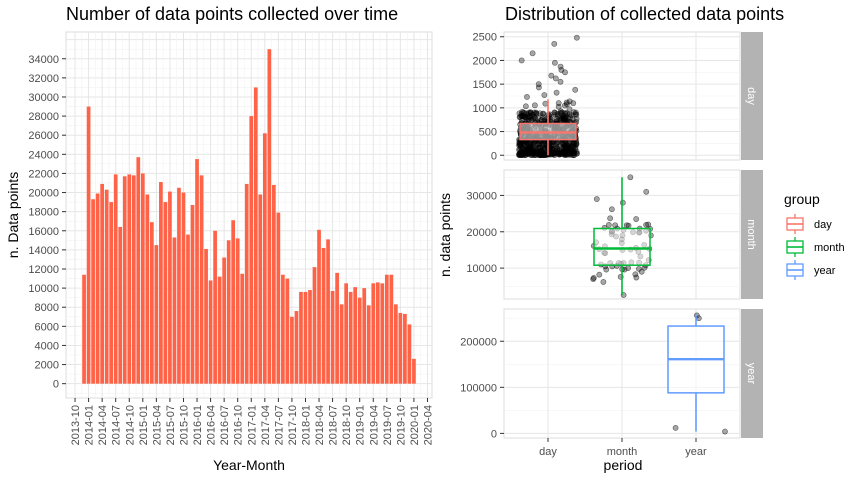 This screenshot has width=864, height=480. I want to click on left-y-tick-label: 2000, so click(47, 366).